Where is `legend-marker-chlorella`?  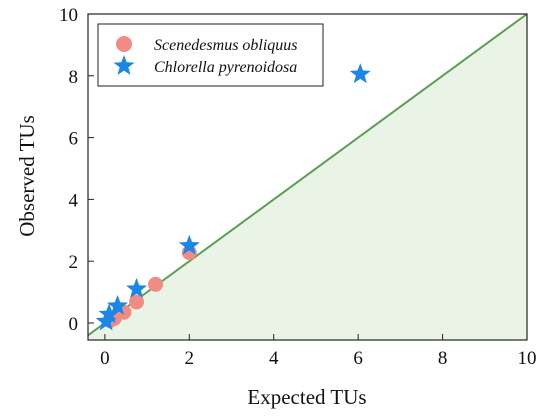 legend-marker-chlorella is located at coordinates (124, 65).